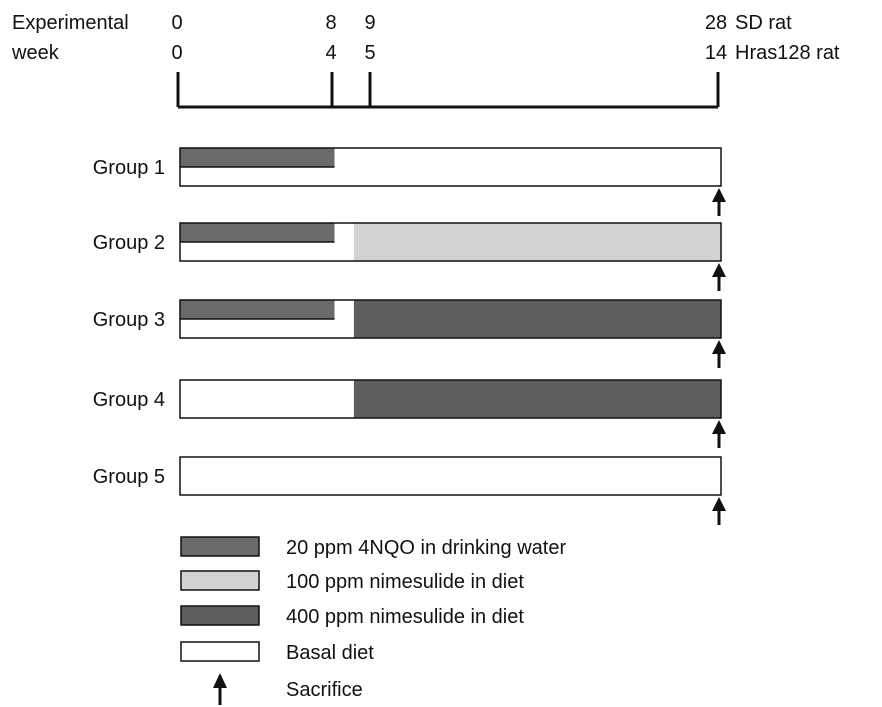 The image size is (882, 707). Describe the element at coordinates (220, 615) in the screenshot. I see `legend-swatch-nim400` at that location.